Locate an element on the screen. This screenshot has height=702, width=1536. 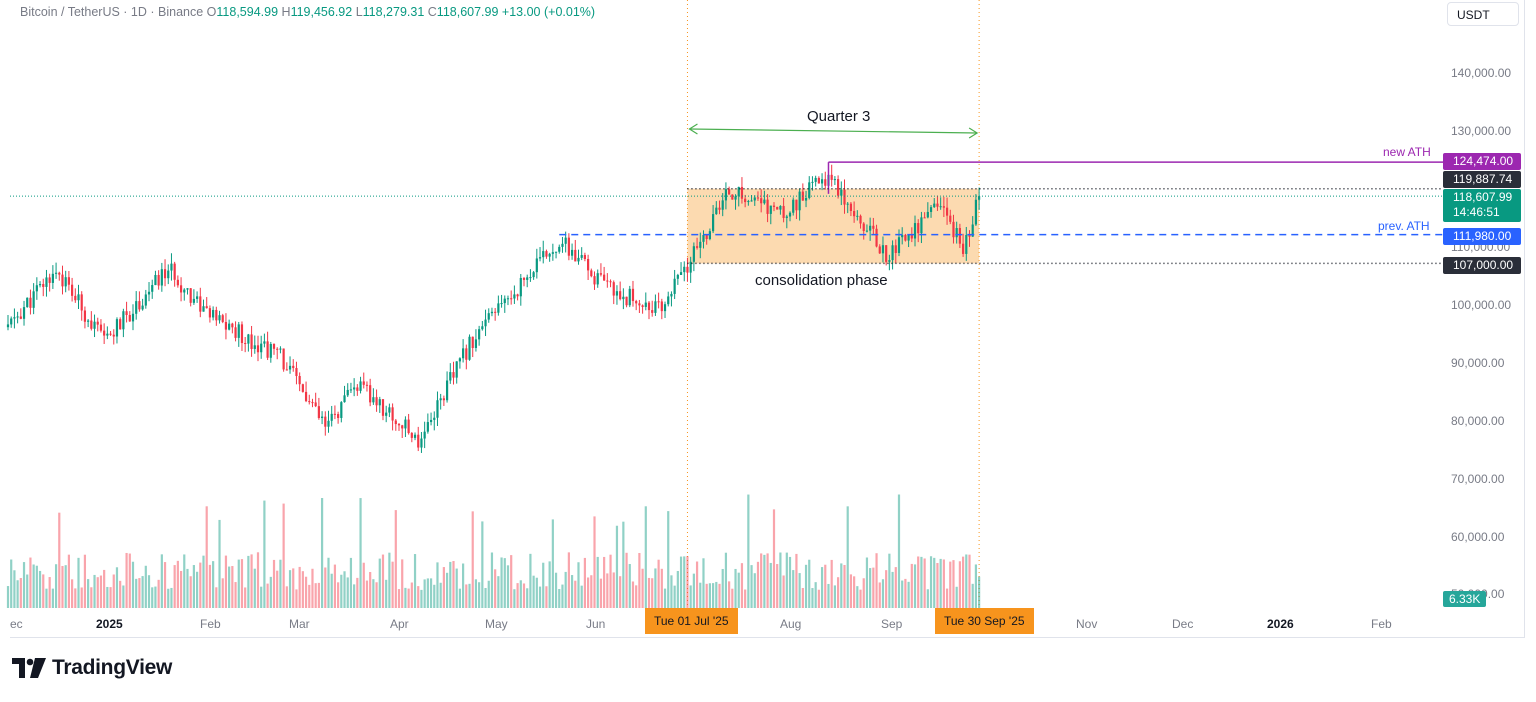
low-value: 118,279.31 is located at coordinates (393, 12).